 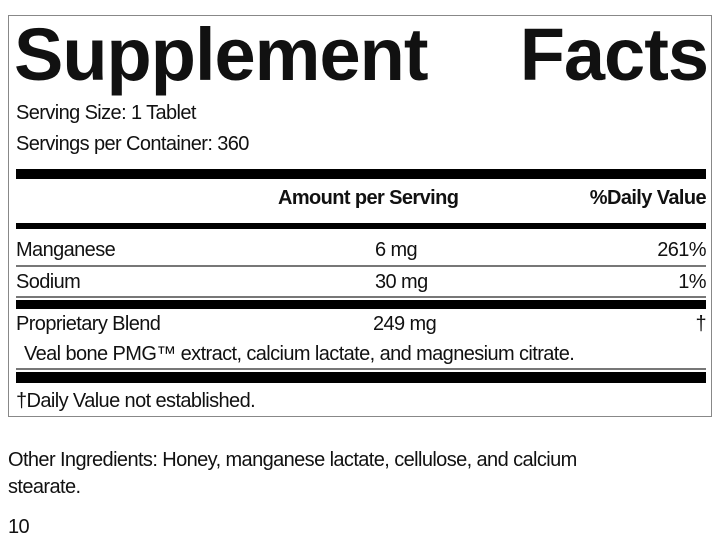 I want to click on servings-per-container: Servings per Container: 360, so click(x=132, y=144).